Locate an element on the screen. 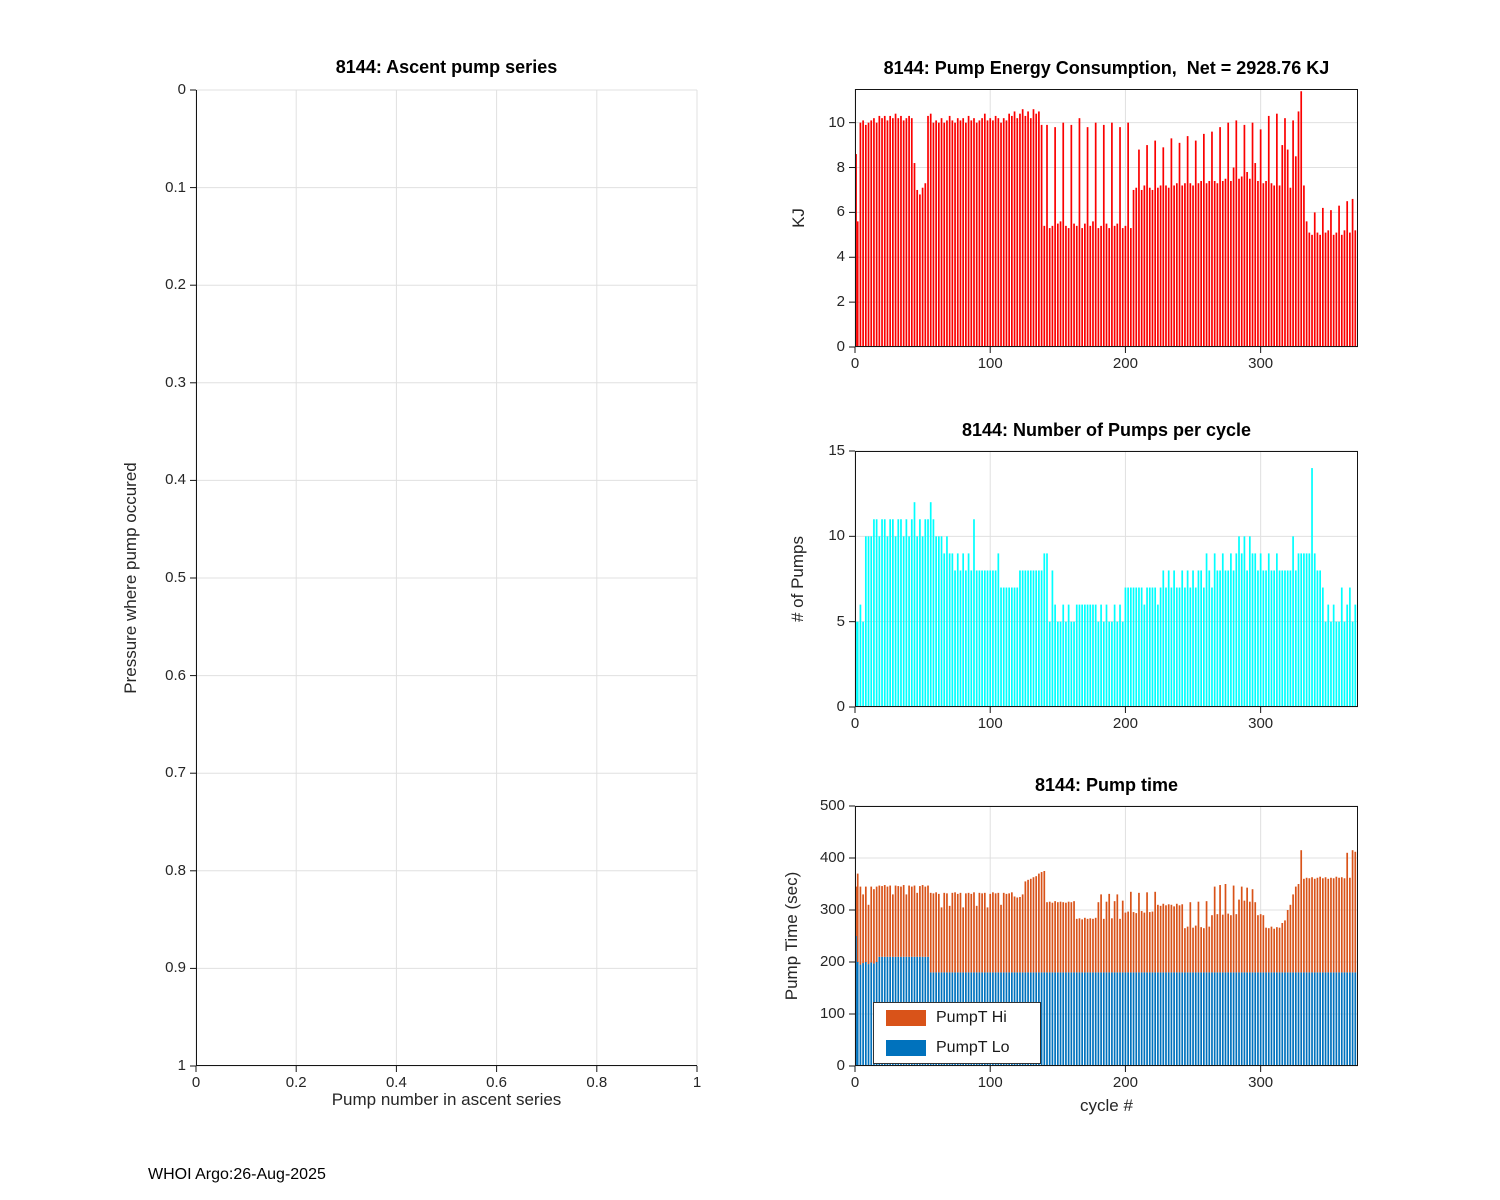  y-tick-label: 0.1 is located at coordinates (175, 187).